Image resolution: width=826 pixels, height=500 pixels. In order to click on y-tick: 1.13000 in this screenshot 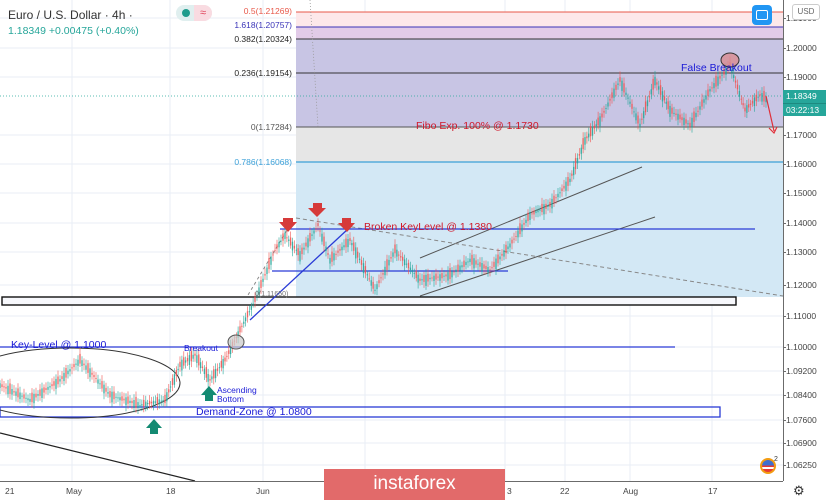, I will do `click(800, 252)`.